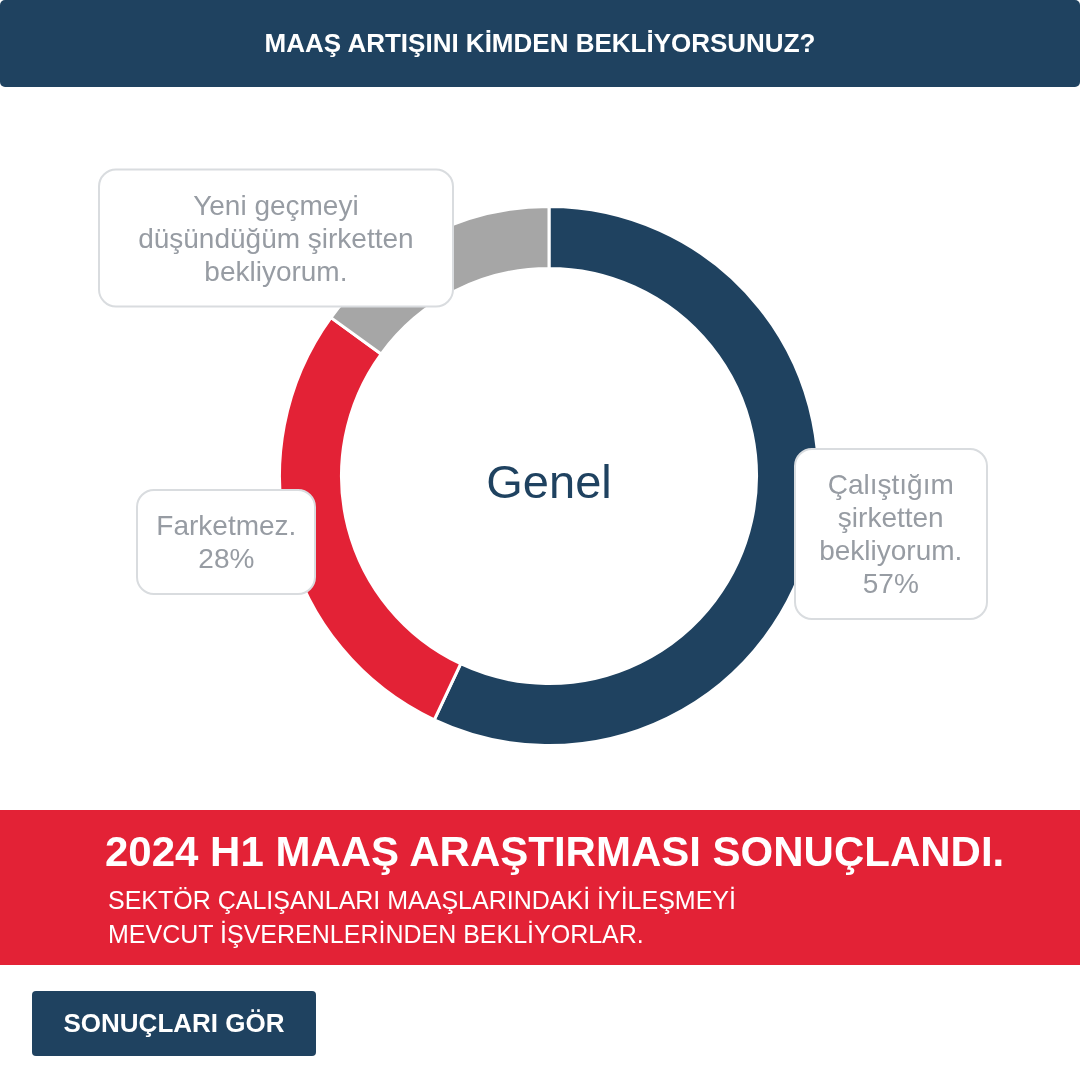 Image resolution: width=1080 pixels, height=1080 pixels. What do you see at coordinates (540, 43) in the screenshot?
I see `chart-title: MAAŞ ARTIŞINI KİMDEN BEKLİYORSUNUZ?` at bounding box center [540, 43].